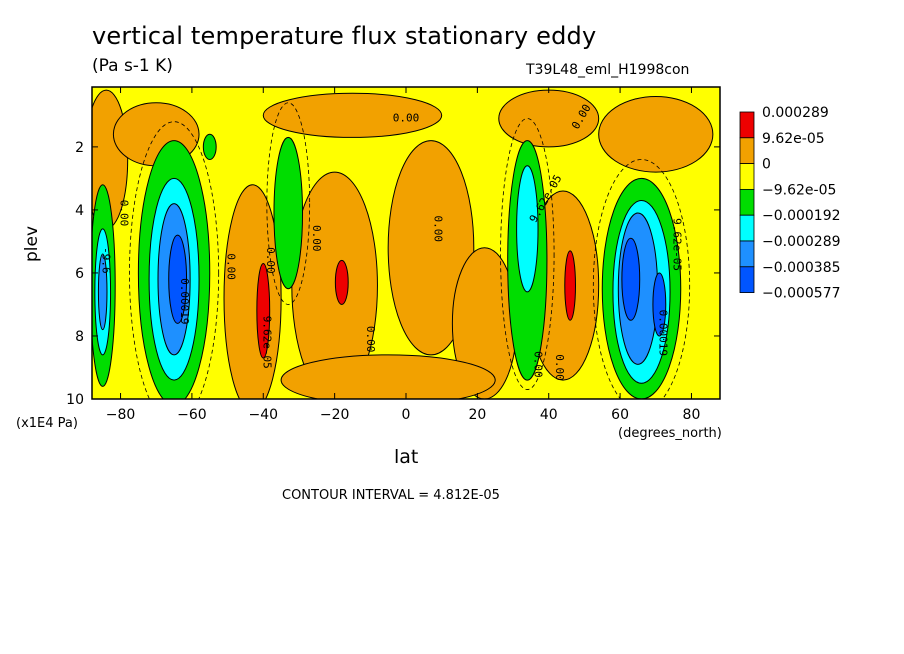 The height and width of the screenshot is (654, 904). Describe the element at coordinates (477, 415) in the screenshot. I see `x-tick-label: 20` at that location.